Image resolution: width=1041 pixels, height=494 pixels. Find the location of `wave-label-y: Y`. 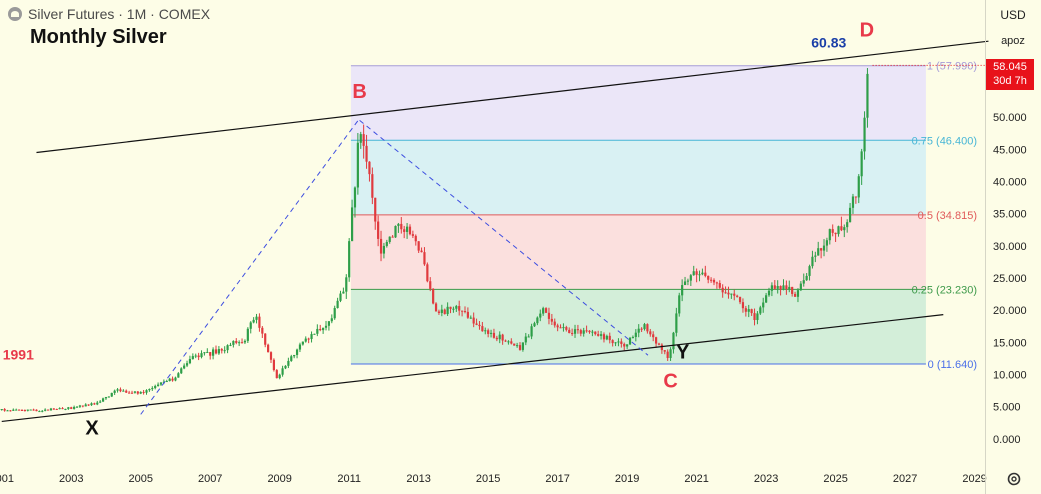

wave-label-y: Y is located at coordinates (683, 352).